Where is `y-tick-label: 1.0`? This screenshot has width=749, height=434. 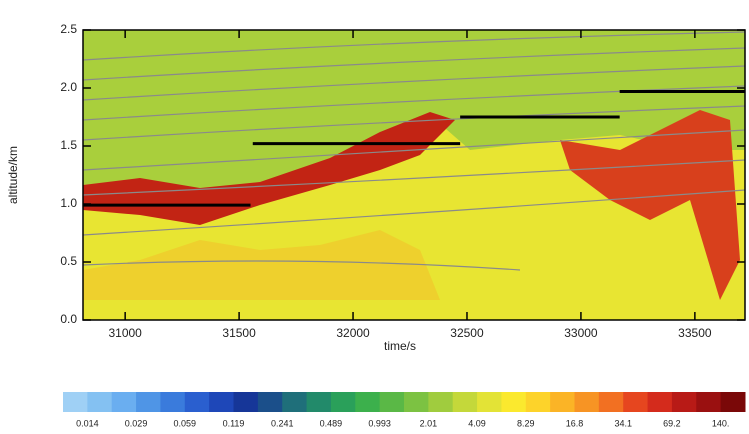 y-tick-label: 1.0 is located at coordinates (68, 203).